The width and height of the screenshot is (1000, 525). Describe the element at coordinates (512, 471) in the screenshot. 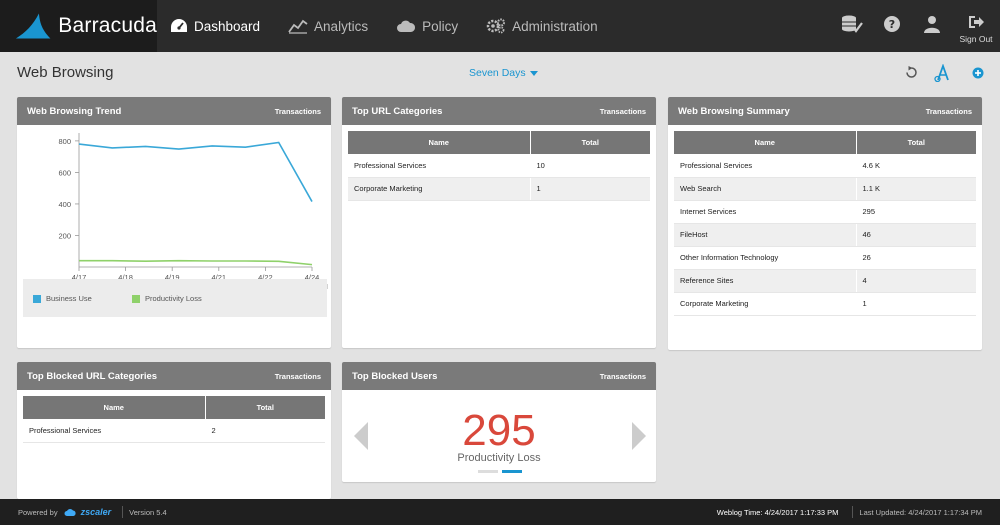

I see `carousel-dot-active` at that location.